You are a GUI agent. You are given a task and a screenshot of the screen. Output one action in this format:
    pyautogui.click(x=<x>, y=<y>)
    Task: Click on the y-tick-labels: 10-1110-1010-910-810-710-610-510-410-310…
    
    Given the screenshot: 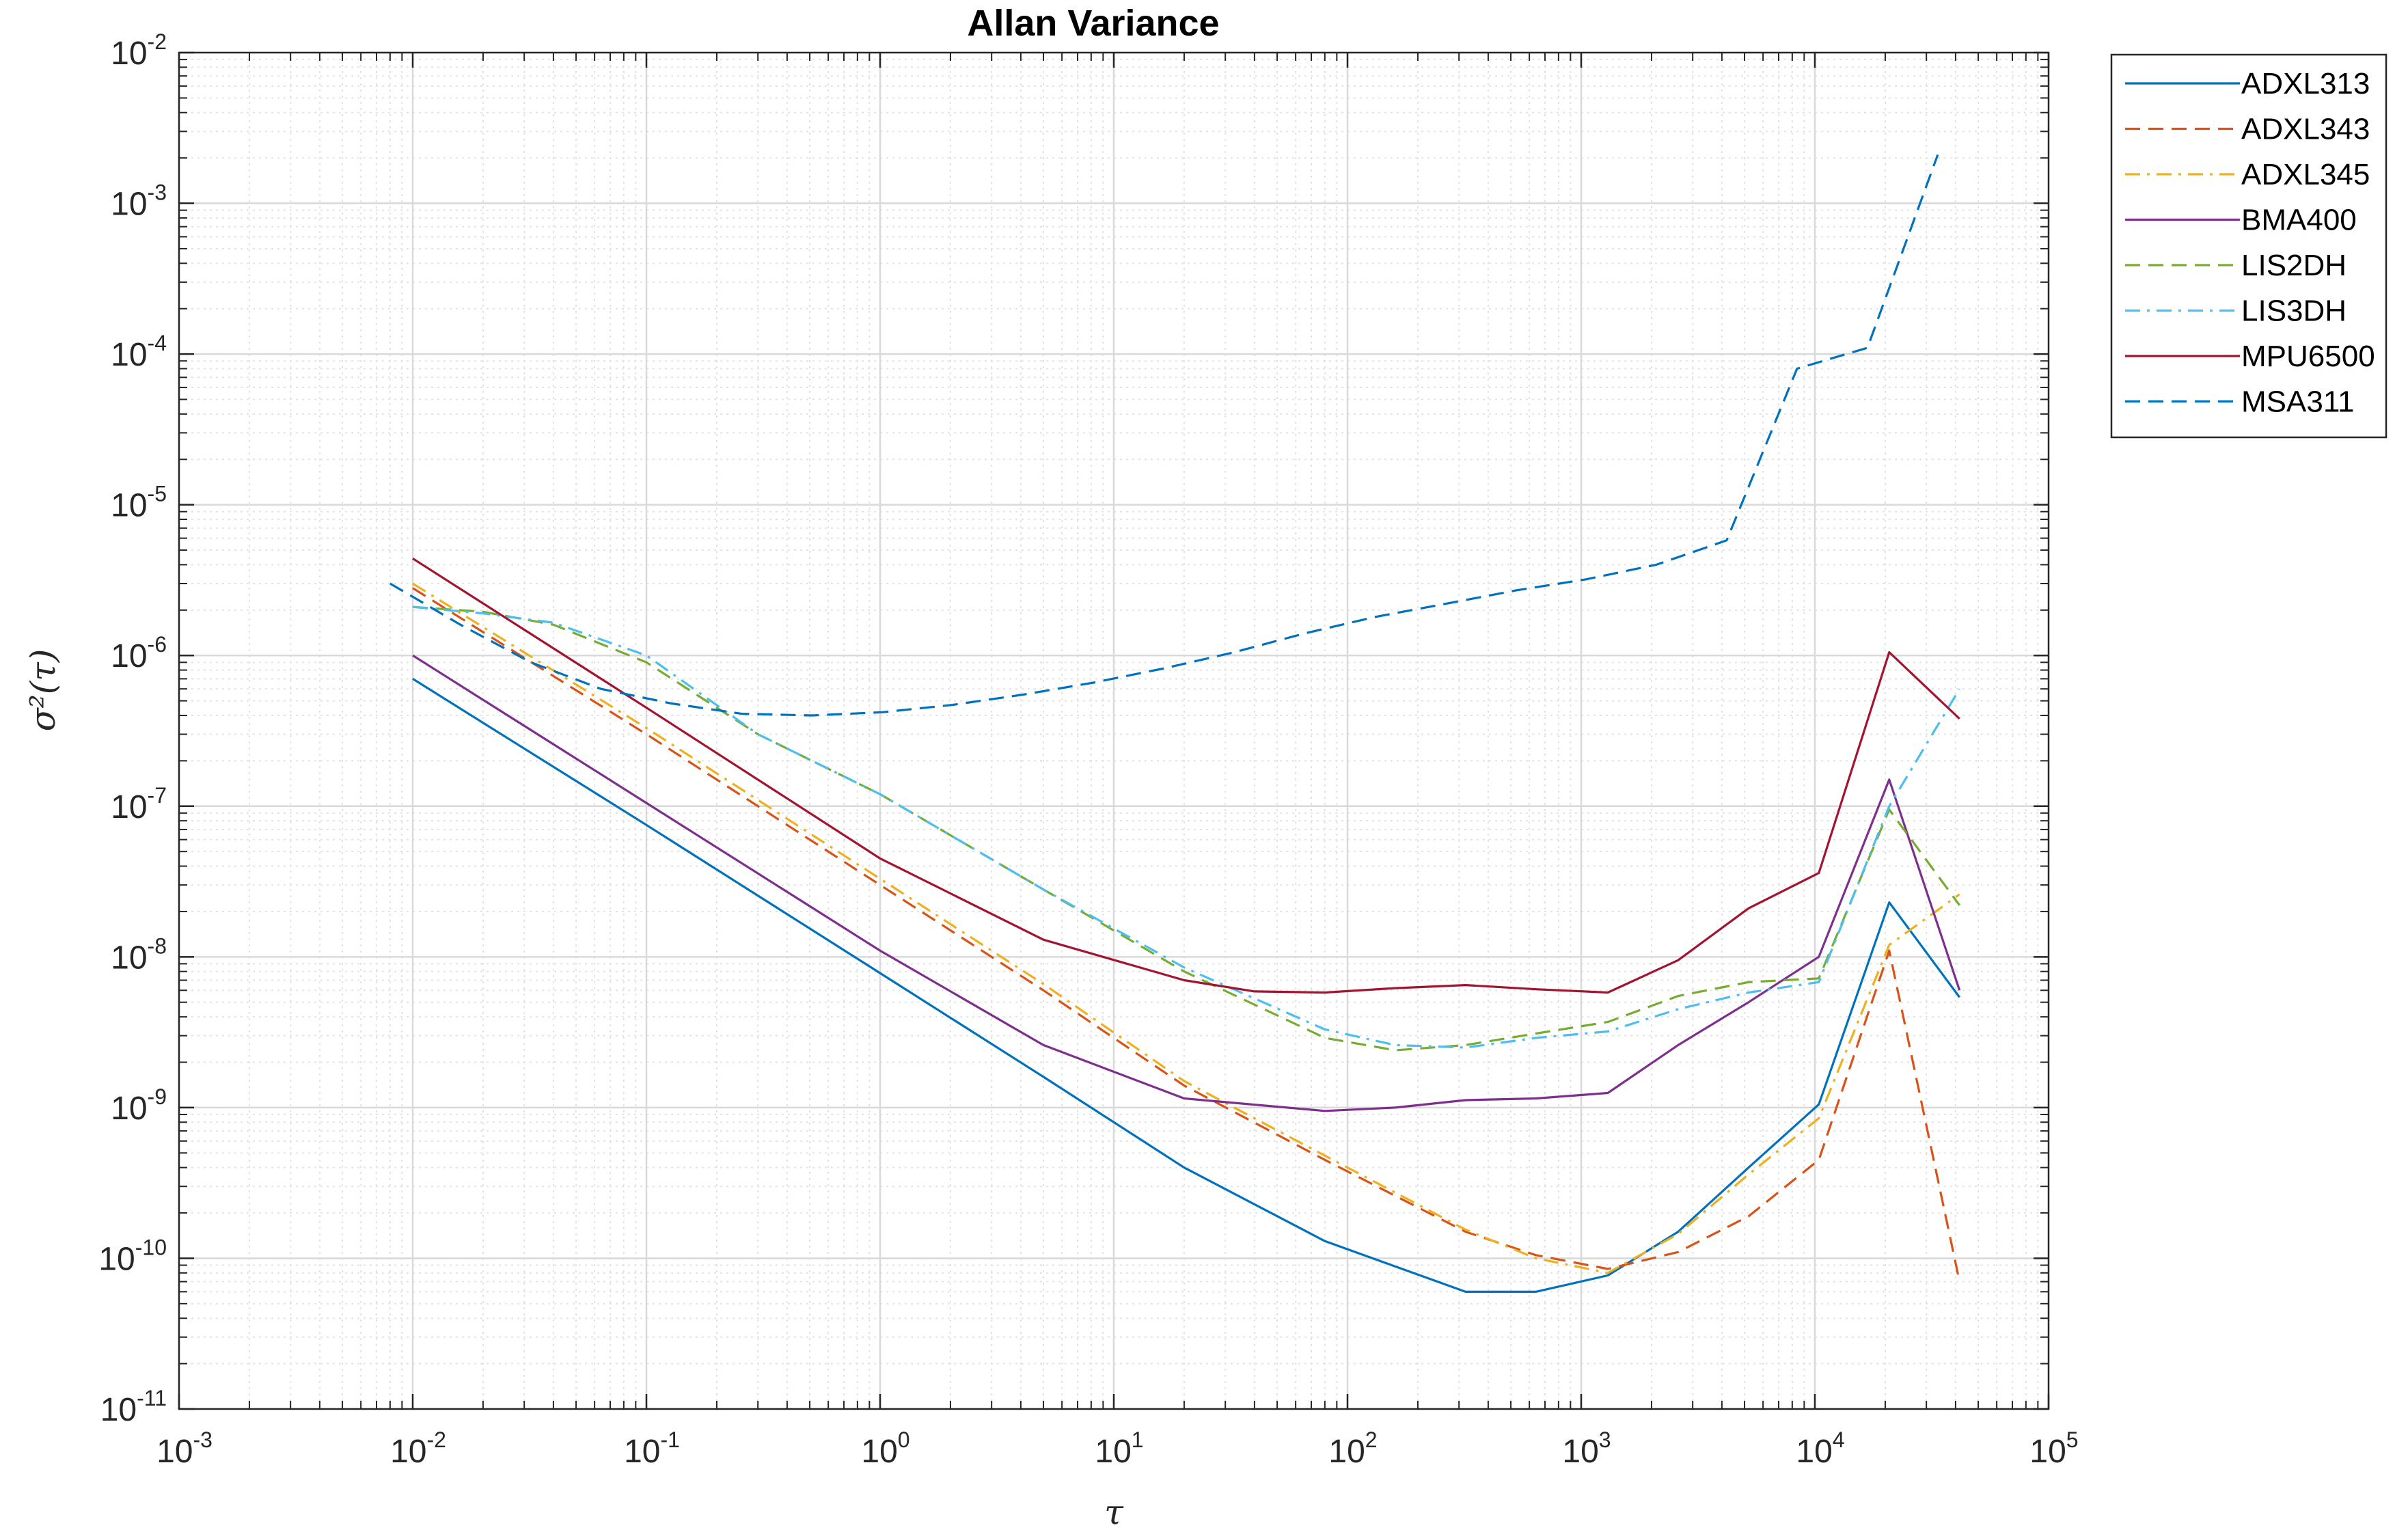 What is the action you would take?
    pyautogui.click(x=133, y=728)
    